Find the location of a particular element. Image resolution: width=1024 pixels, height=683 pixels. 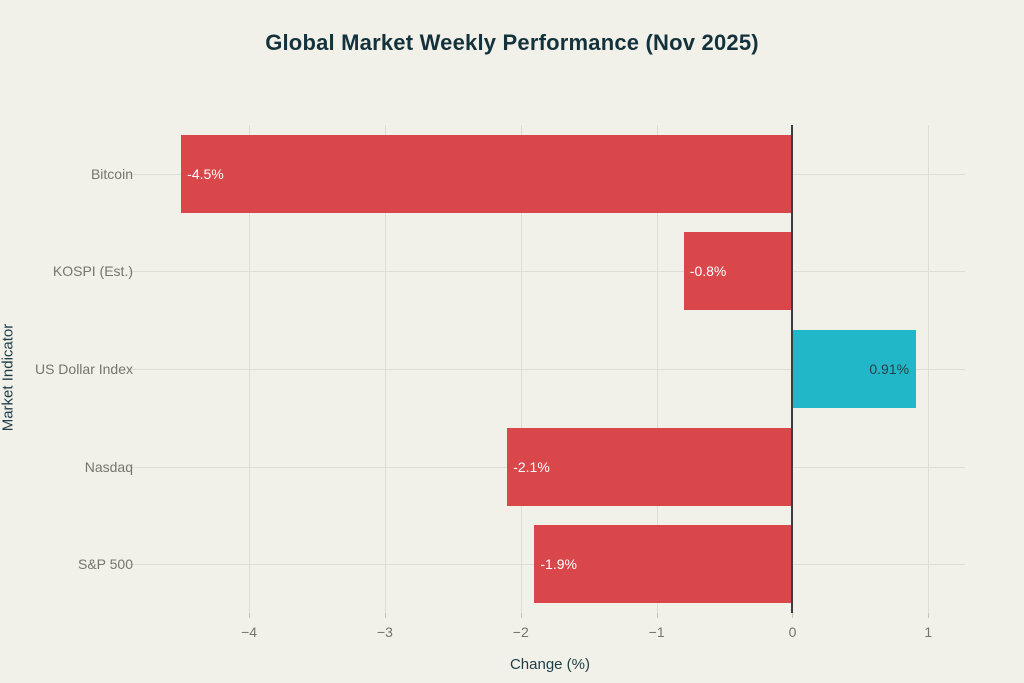

y-axis-title: Market Indicator is located at coordinates (8, 377).